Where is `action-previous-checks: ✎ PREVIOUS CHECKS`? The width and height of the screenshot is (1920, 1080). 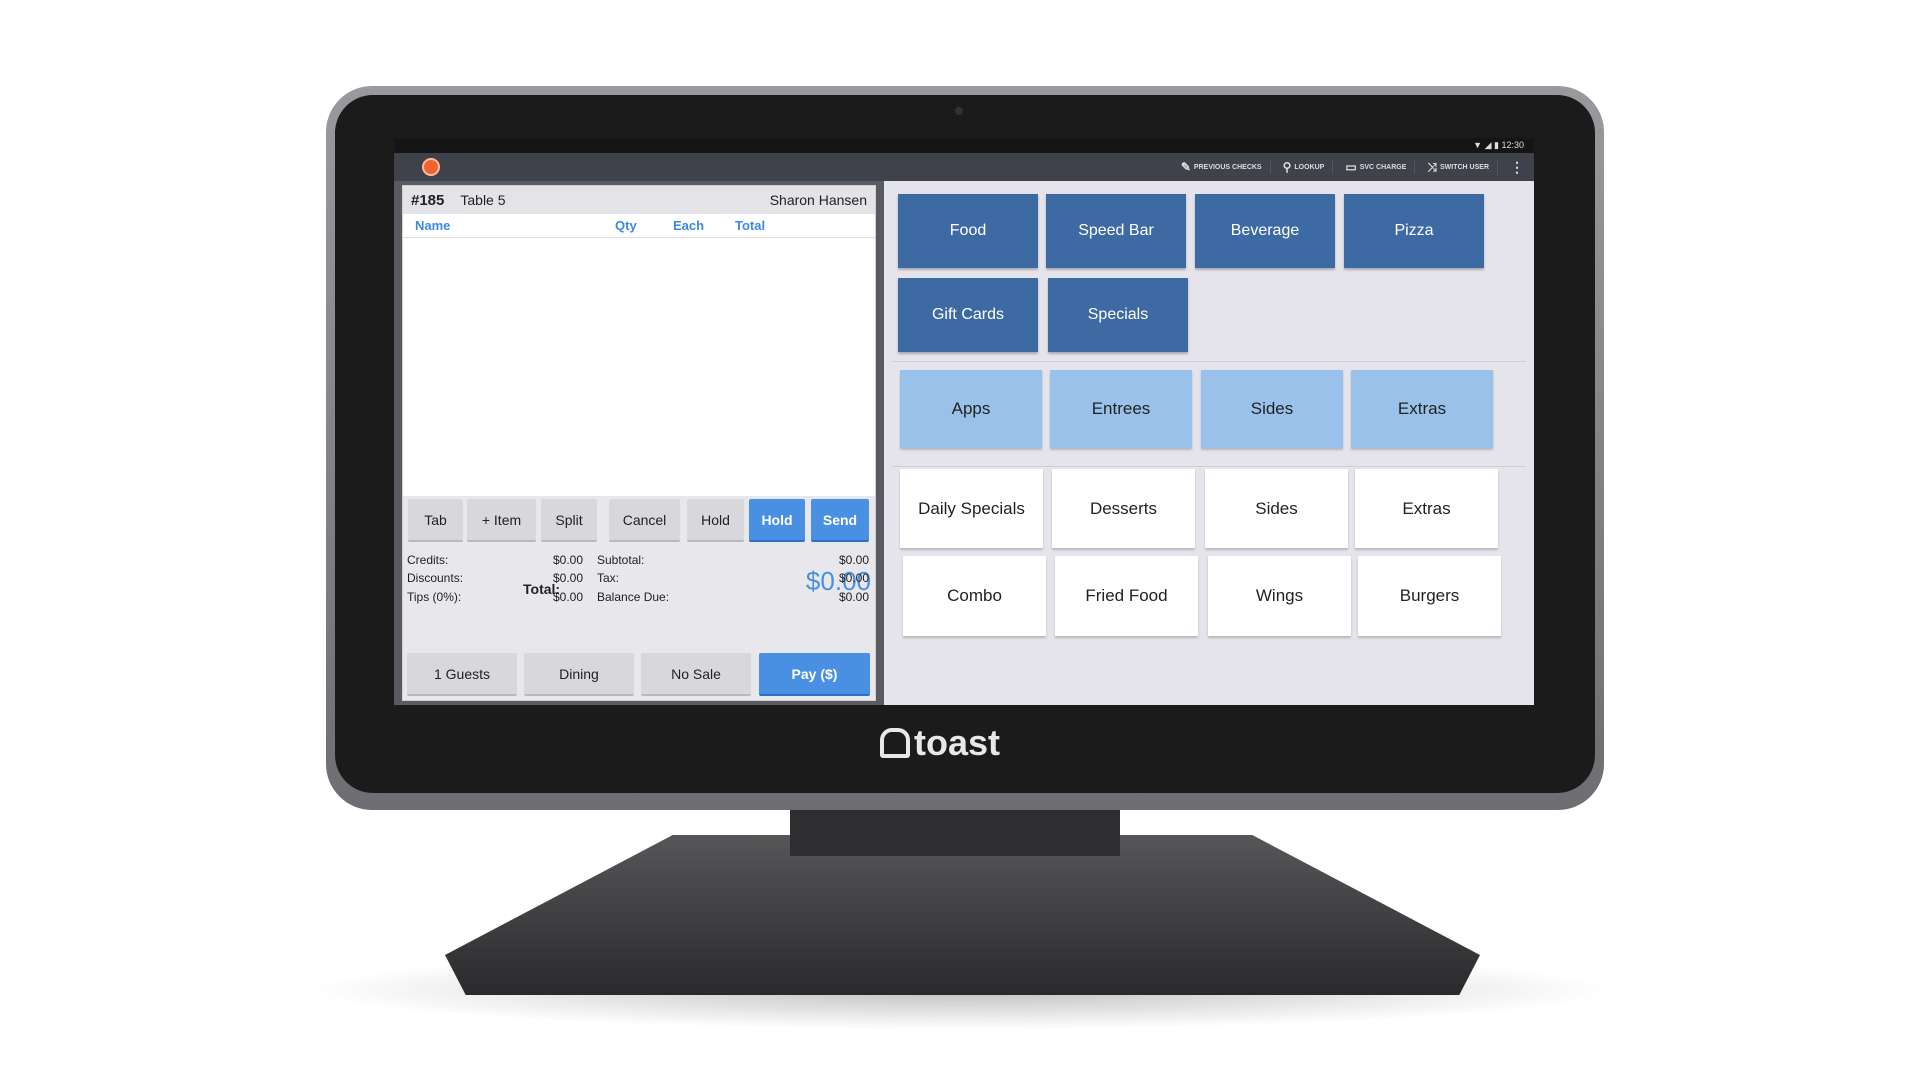 action-previous-checks: ✎ PREVIOUS CHECKS is located at coordinates (1226, 167).